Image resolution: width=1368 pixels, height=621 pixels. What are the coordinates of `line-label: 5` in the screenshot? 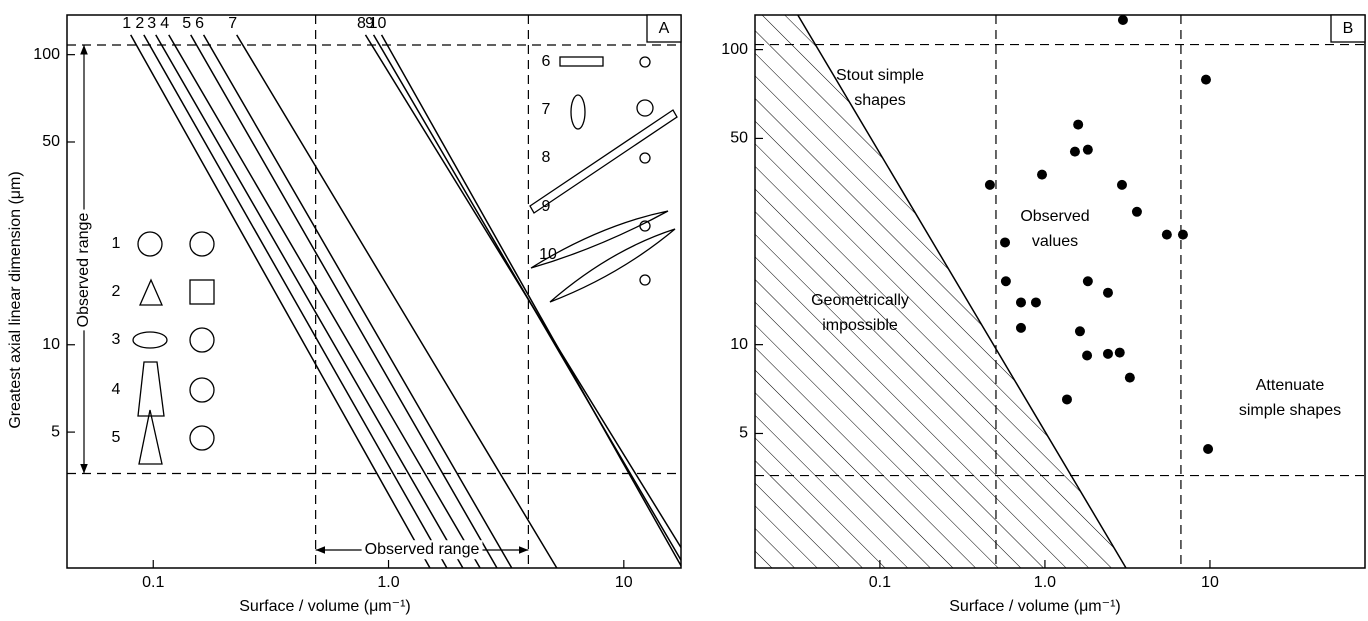 It's located at (186, 23).